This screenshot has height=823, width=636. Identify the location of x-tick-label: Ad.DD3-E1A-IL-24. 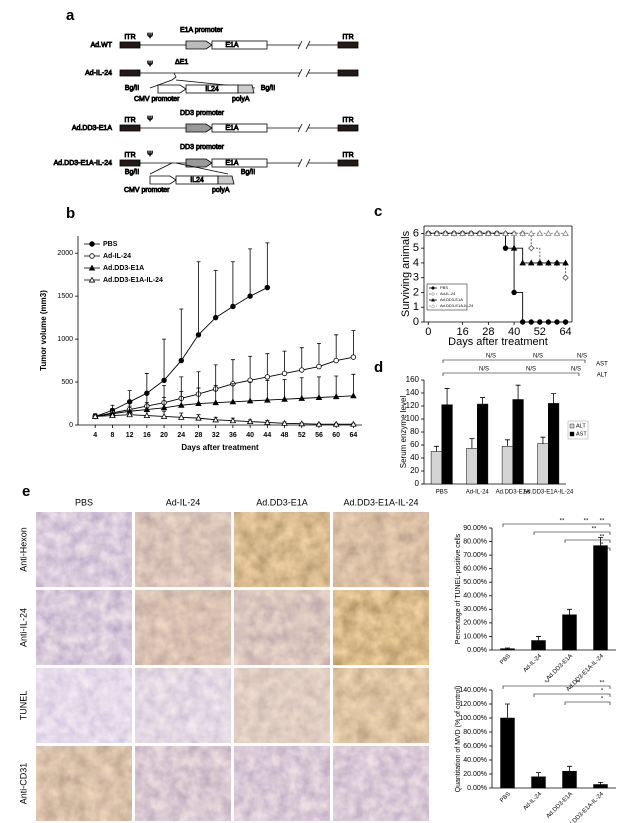
(548, 493).